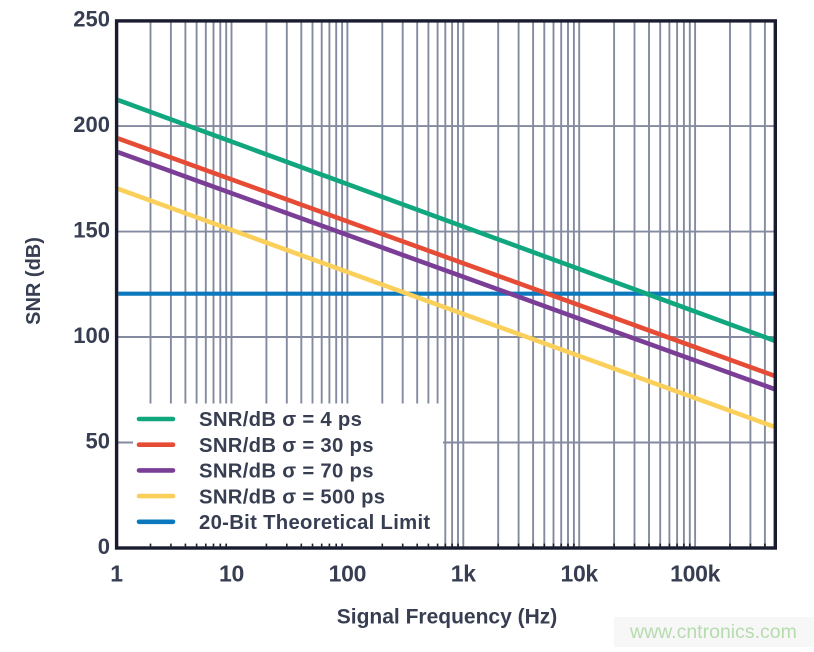 This screenshot has height=652, width=814. I want to click on svg-text: SNR/dB σ = 70 ps, so click(286, 472).